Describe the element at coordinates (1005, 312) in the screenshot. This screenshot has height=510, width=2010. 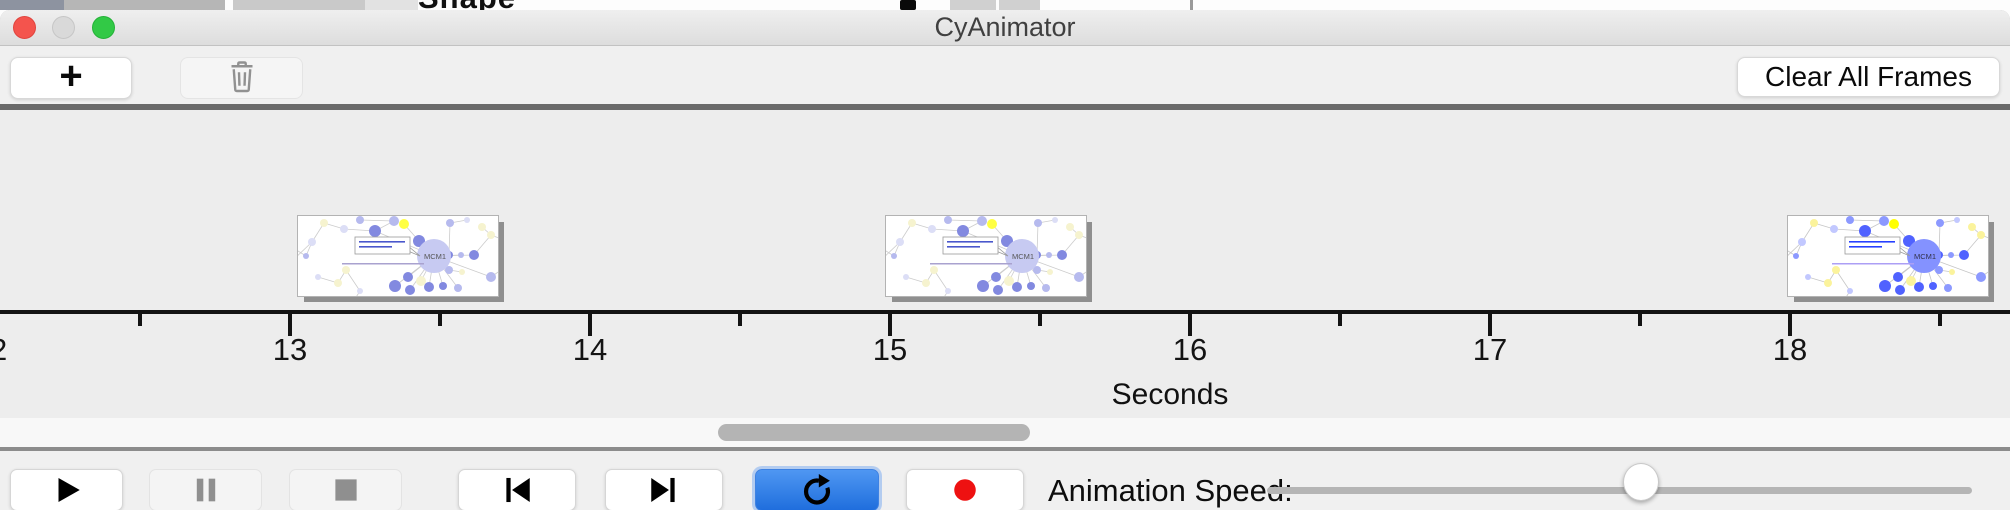
I see `timeline-axis` at that location.